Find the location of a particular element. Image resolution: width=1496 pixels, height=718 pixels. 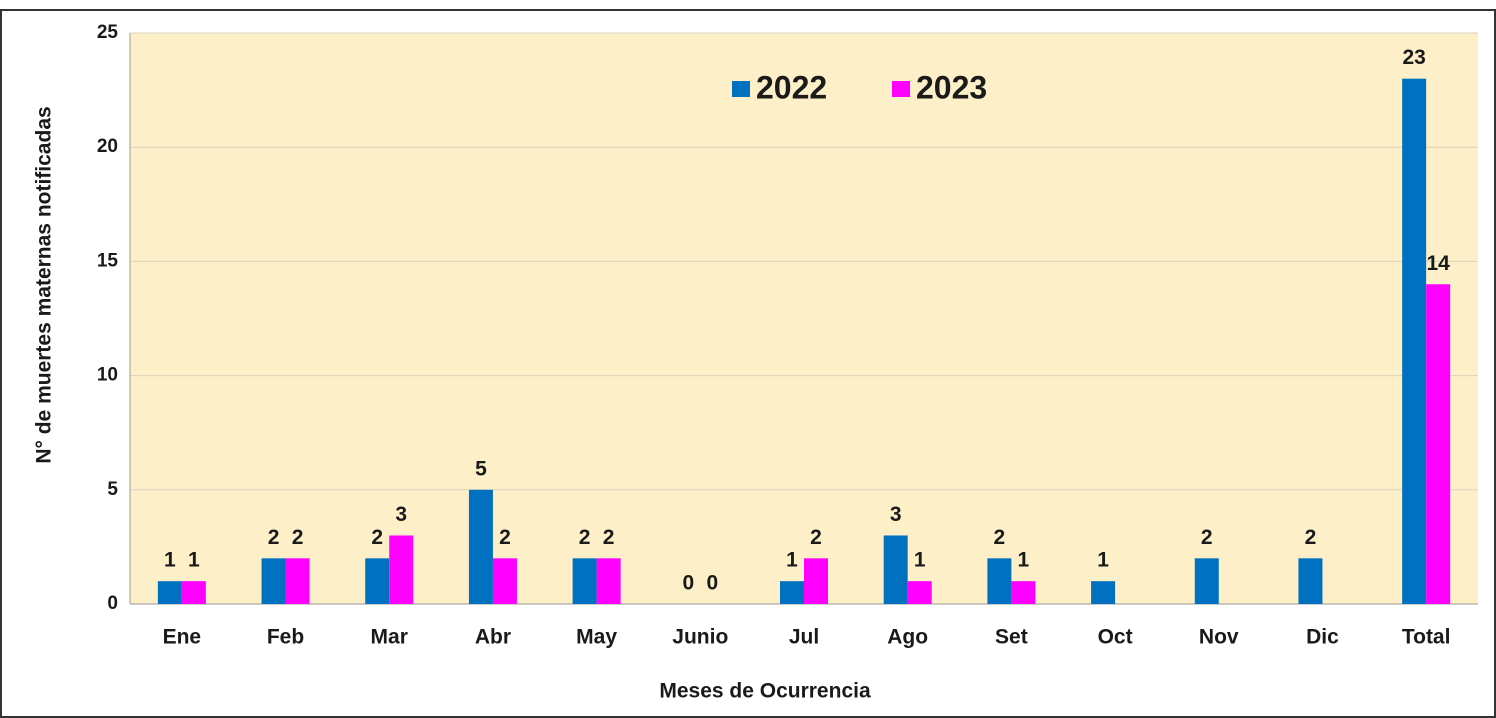

value-label: 14 is located at coordinates (1438, 263).